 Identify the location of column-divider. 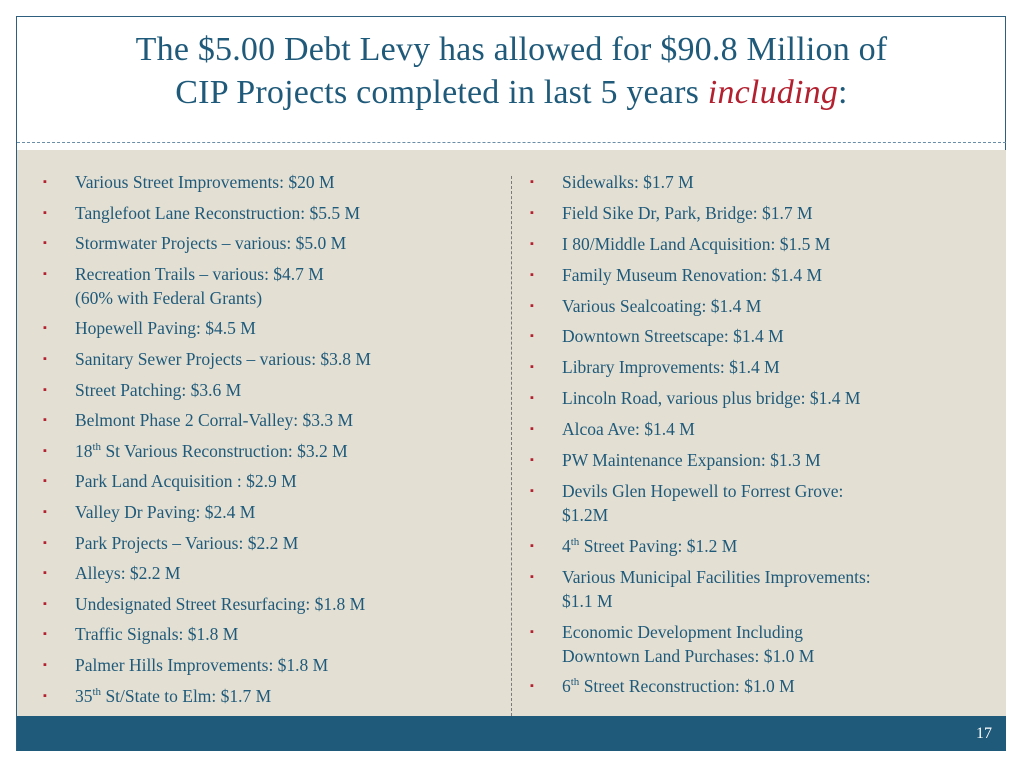
(511, 446).